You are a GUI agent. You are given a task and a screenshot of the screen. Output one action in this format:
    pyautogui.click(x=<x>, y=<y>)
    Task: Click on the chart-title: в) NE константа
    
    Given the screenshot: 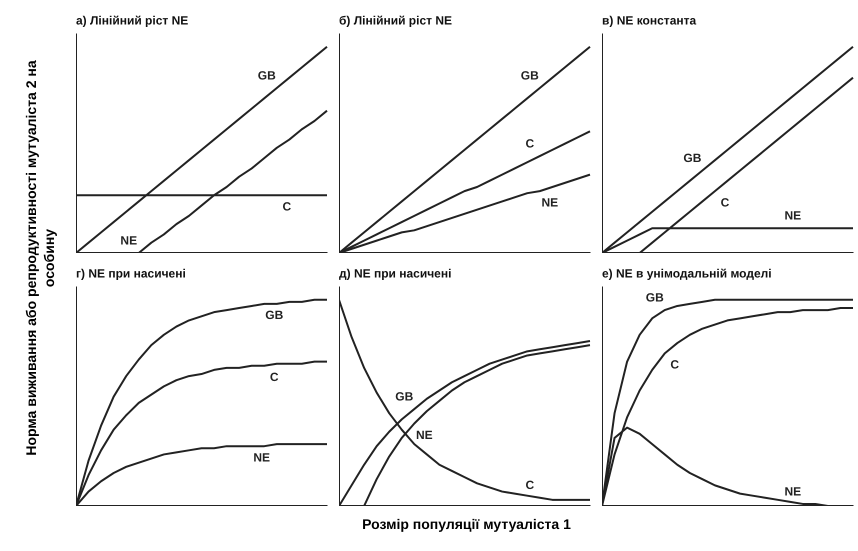 What is the action you would take?
    pyautogui.click(x=649, y=21)
    